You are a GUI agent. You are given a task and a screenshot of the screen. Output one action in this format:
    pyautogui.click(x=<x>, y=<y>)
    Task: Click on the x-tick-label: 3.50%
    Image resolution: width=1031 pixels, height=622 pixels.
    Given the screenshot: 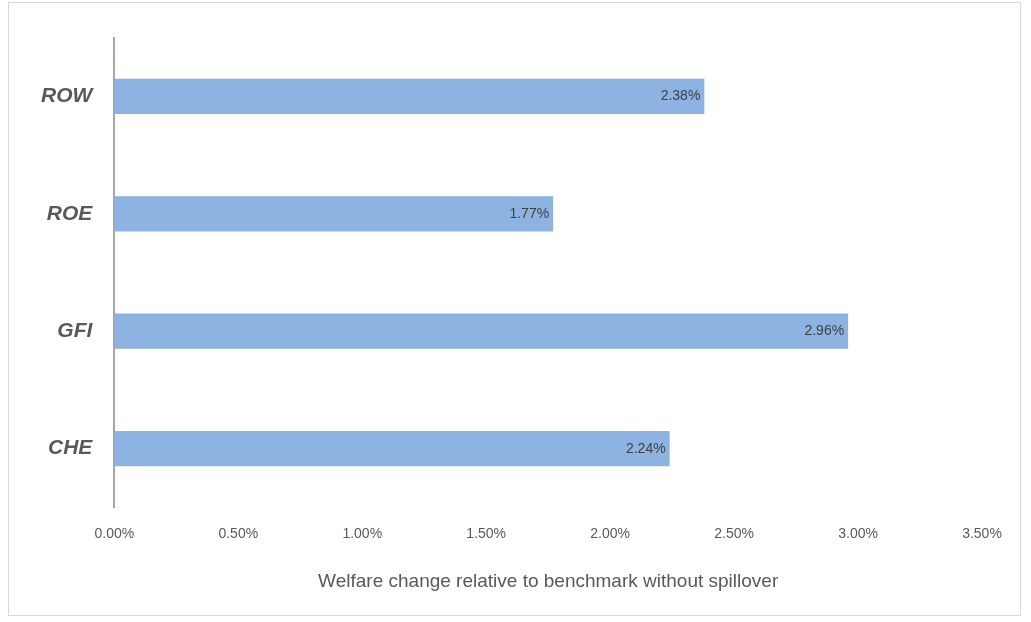 What is the action you would take?
    pyautogui.click(x=982, y=532)
    